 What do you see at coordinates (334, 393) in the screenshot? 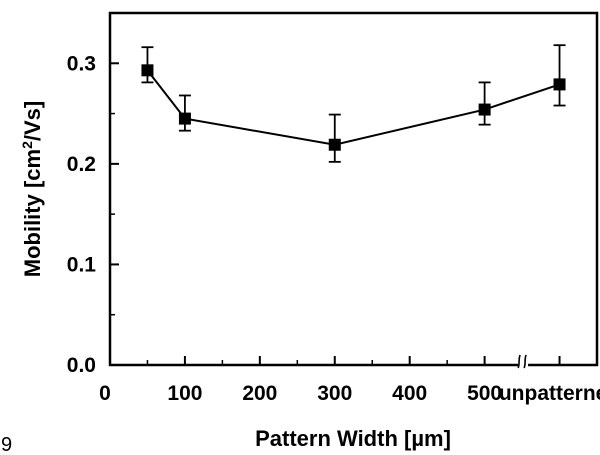
I see `x-tick-label: 300` at bounding box center [334, 393].